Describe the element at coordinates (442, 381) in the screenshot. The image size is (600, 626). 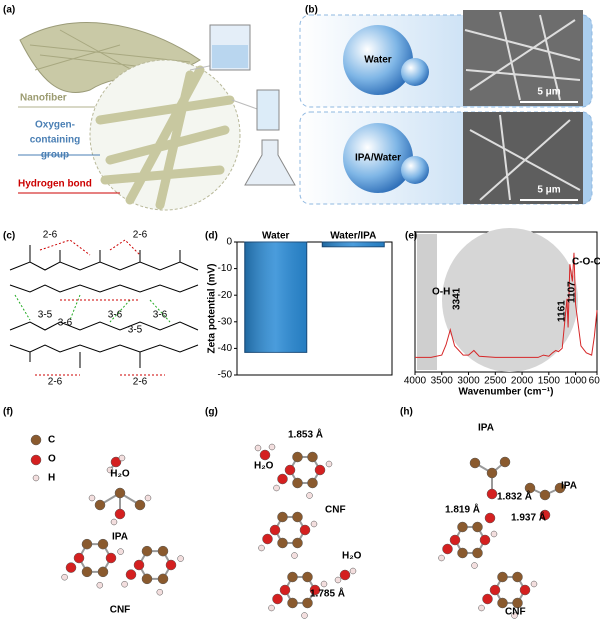
I see `x-tick-label: 3500` at that location.